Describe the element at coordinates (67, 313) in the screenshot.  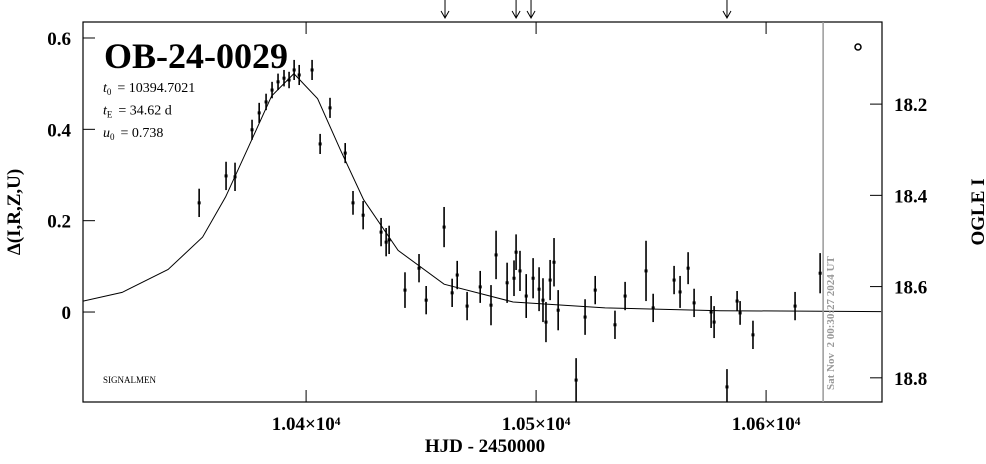
I see `y-tick-label: 0` at that location.